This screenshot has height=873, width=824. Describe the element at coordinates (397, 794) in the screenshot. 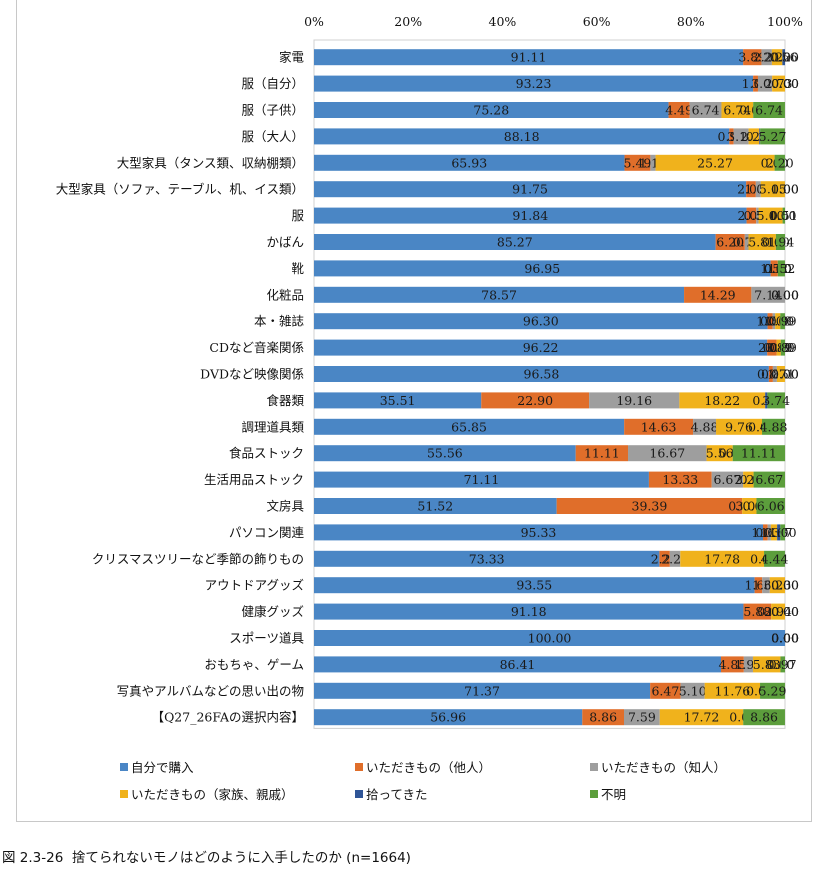

I see `legend-label: 拾ってきた` at that location.